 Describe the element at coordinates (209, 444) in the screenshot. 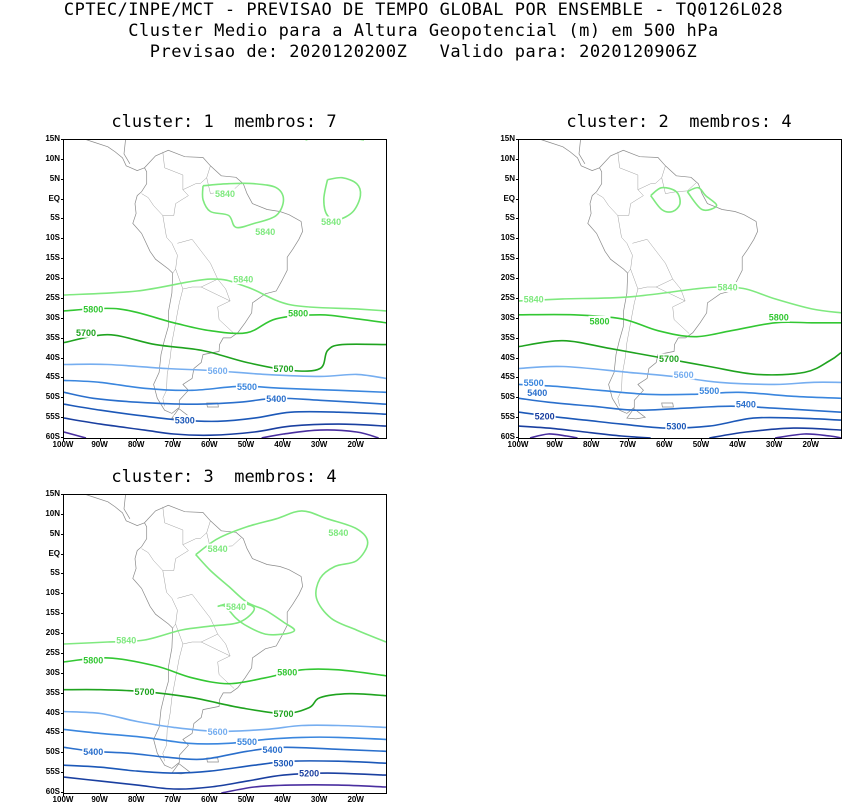

I see `lon-tick-label: 60W` at that location.